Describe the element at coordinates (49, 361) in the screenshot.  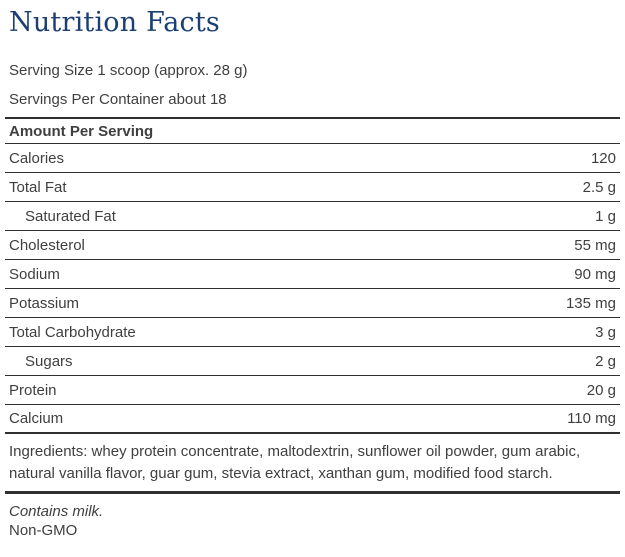
I see `row-label: Sugars` at that location.